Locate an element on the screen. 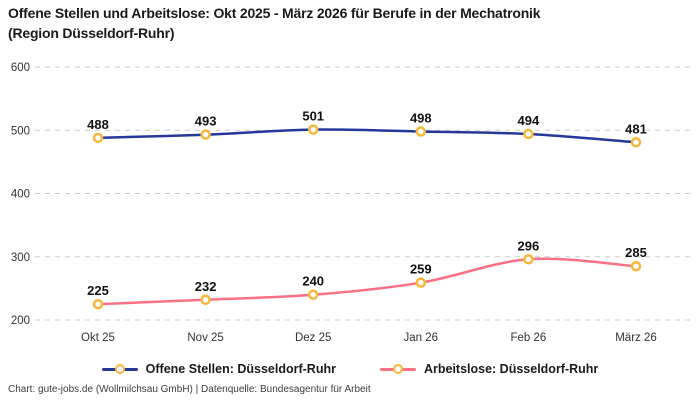 The height and width of the screenshot is (400, 700). y-tick-label-200: 200 is located at coordinates (20, 321).